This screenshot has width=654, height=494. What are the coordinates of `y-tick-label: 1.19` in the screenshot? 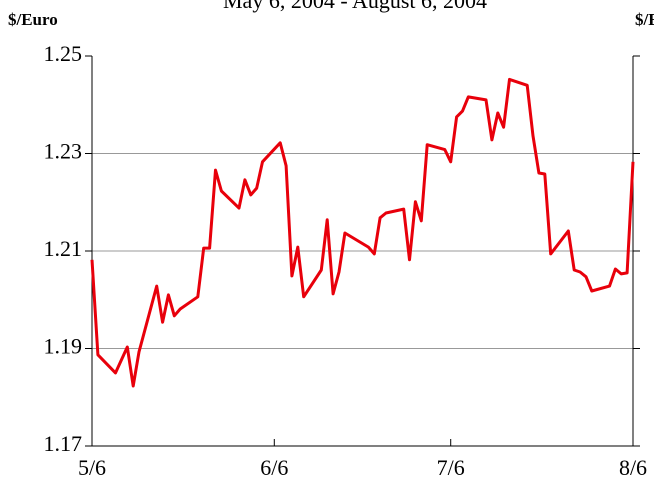 It's located at (63, 346).